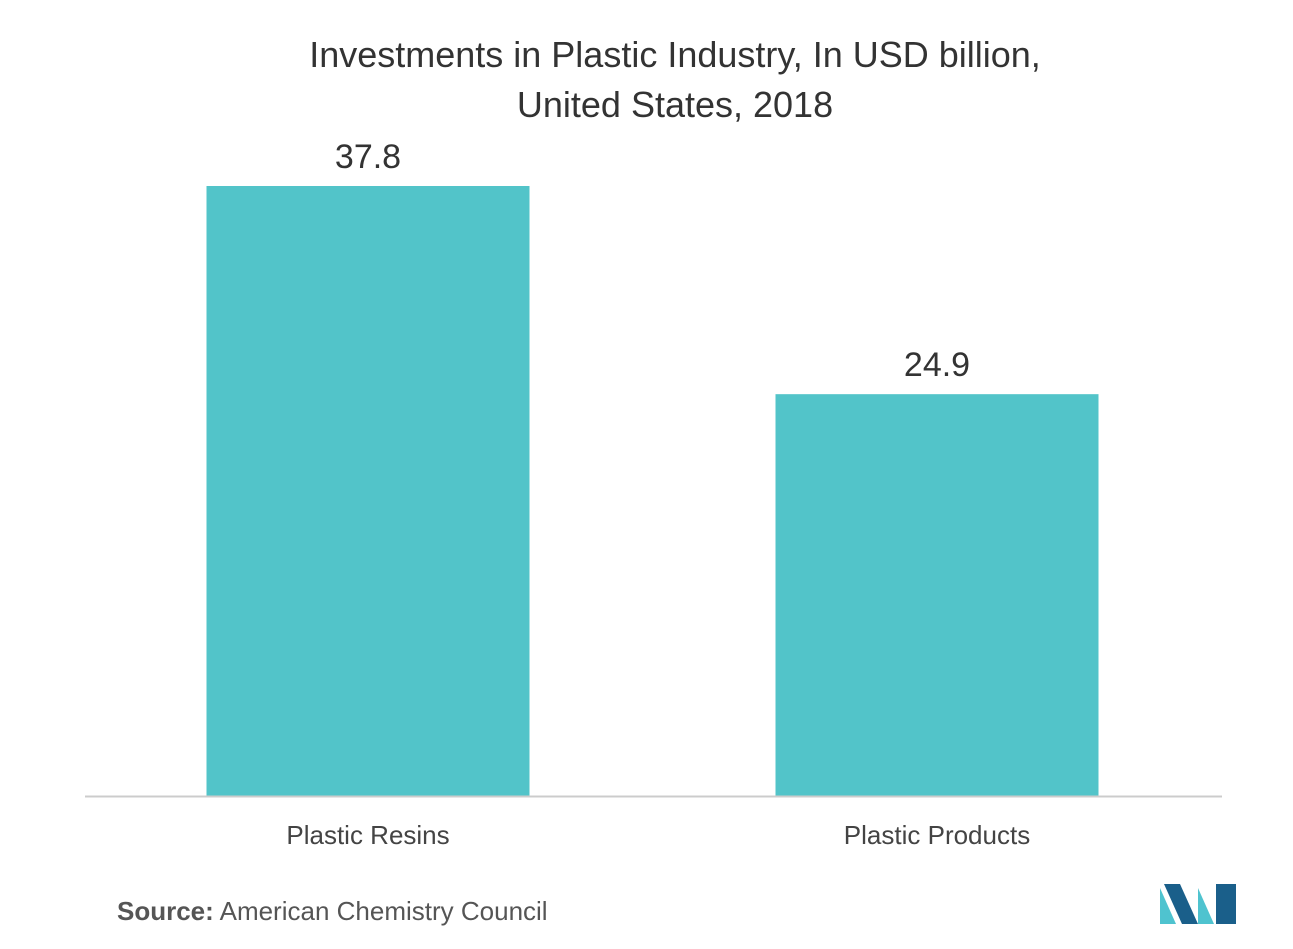 The image size is (1293, 949). I want to click on category-label: Plastic Resins, so click(367, 835).